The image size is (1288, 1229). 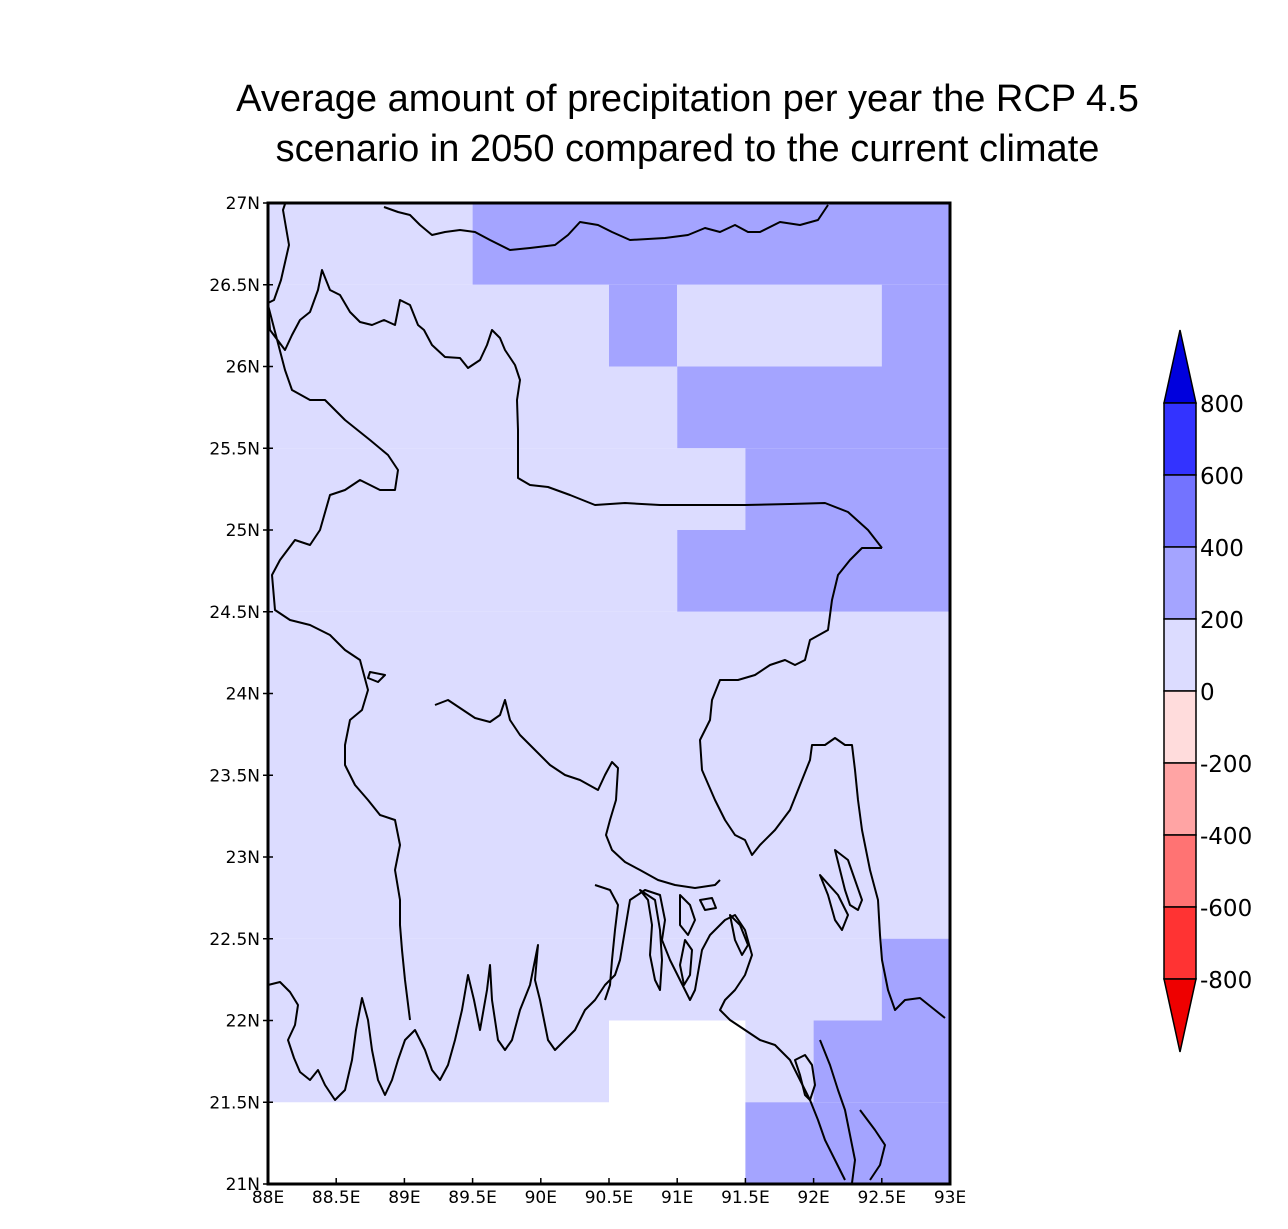 I want to click on x-tick-label: 90E, so click(x=541, y=1198).